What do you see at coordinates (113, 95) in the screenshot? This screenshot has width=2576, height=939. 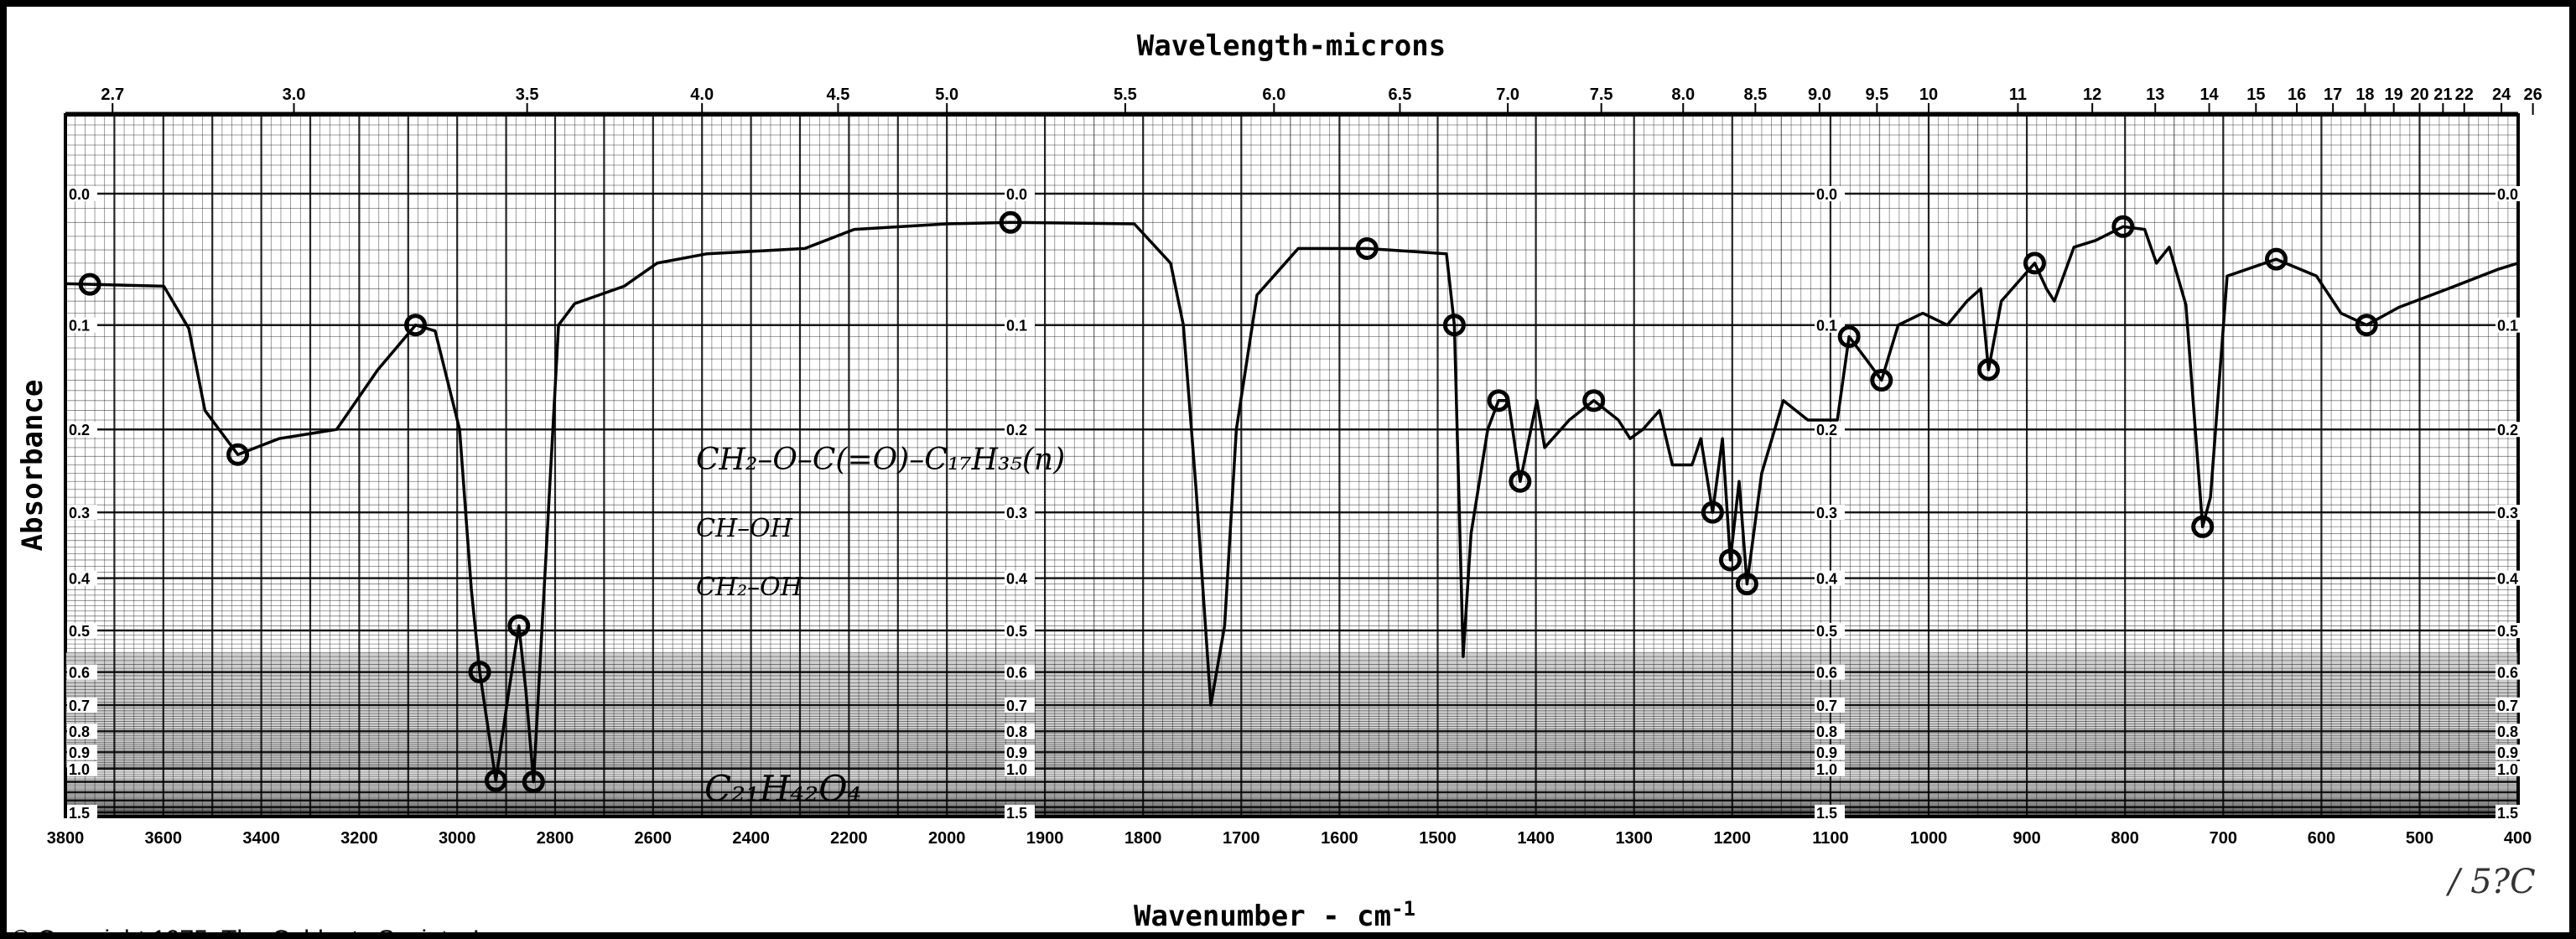 I see `micron-tick-label: 2.7` at bounding box center [113, 95].